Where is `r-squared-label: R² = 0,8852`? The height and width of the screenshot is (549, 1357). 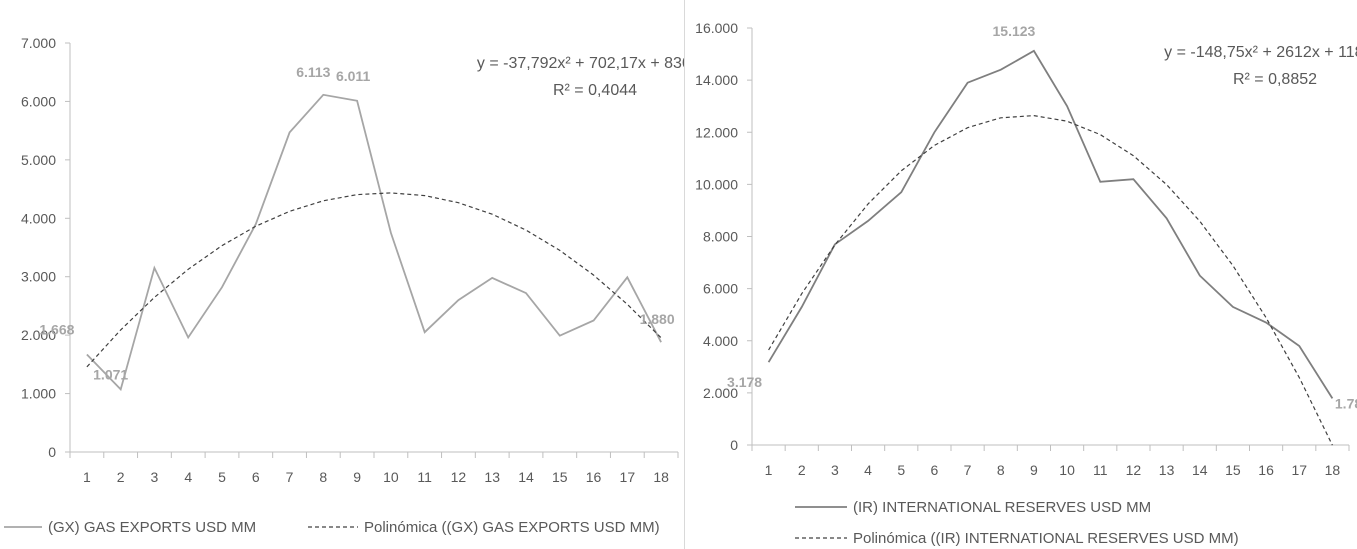 r-squared-label: R² = 0,8852 is located at coordinates (1275, 79).